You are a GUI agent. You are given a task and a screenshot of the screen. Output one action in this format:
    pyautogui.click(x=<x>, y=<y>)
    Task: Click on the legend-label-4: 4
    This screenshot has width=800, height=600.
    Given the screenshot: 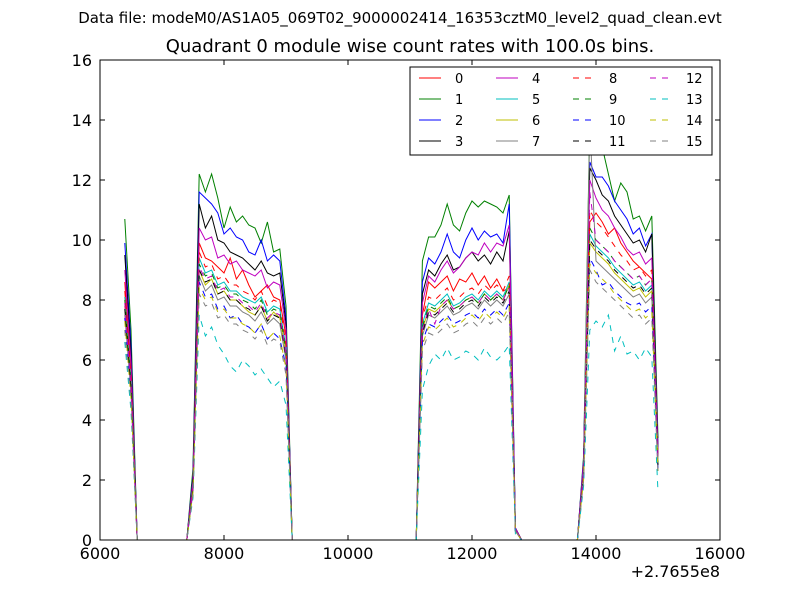 What is the action you would take?
    pyautogui.click(x=536, y=79)
    